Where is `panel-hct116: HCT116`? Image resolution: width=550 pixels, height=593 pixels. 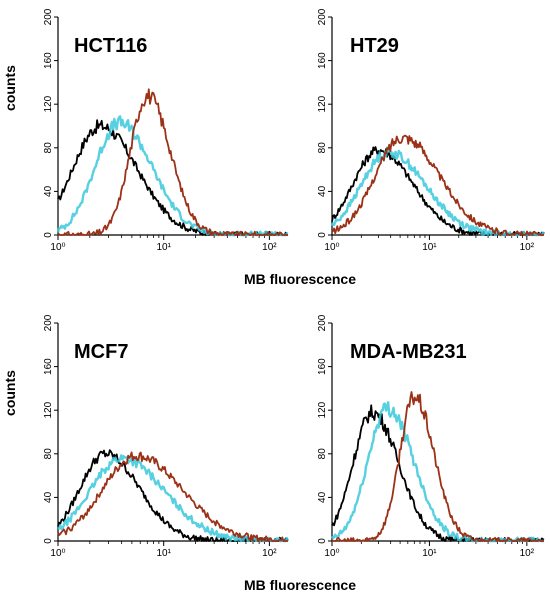 panel-hct116: HCT116 is located at coordinates (110, 46).